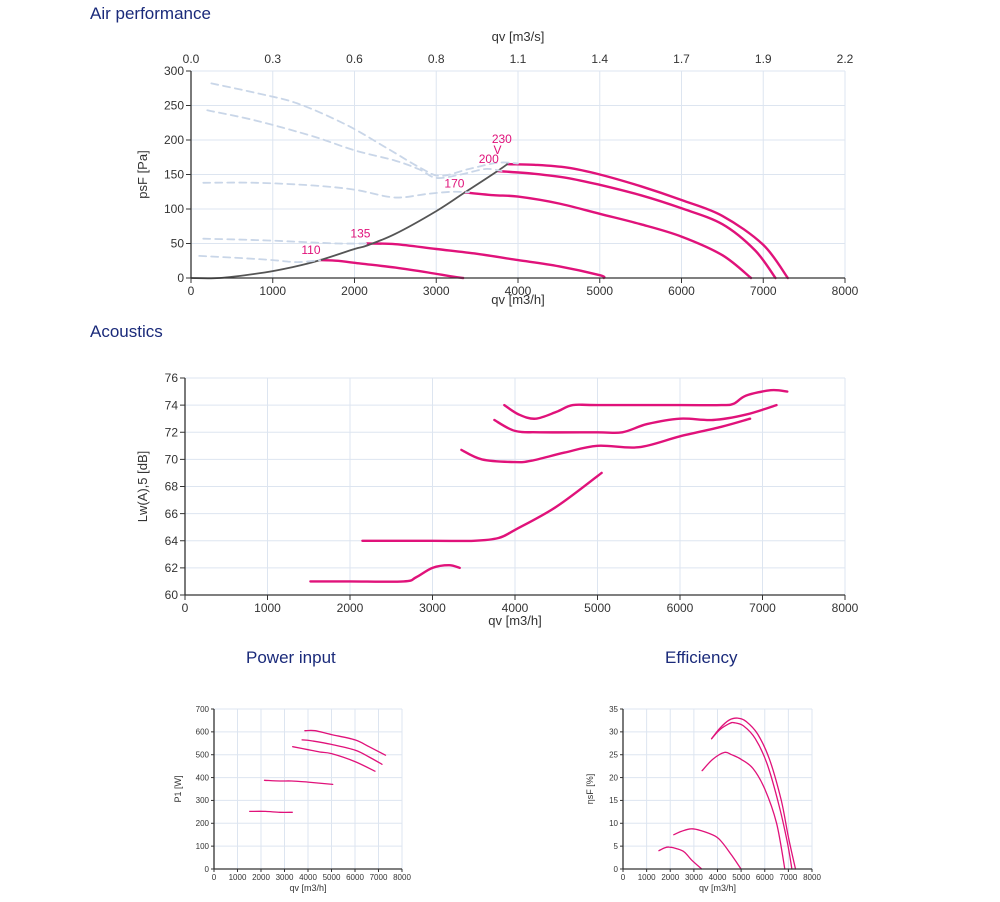  Describe the element at coordinates (613, 755) in the screenshot. I see `y-tick-label: 25` at that location.